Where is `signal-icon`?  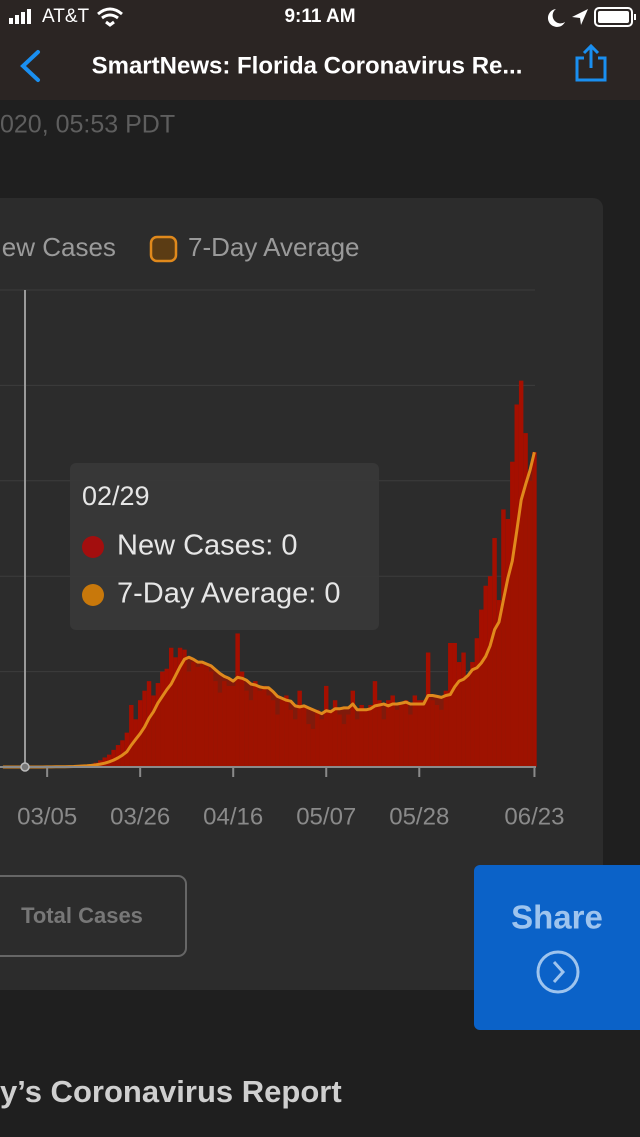
signal-icon is located at coordinates (20, 16).